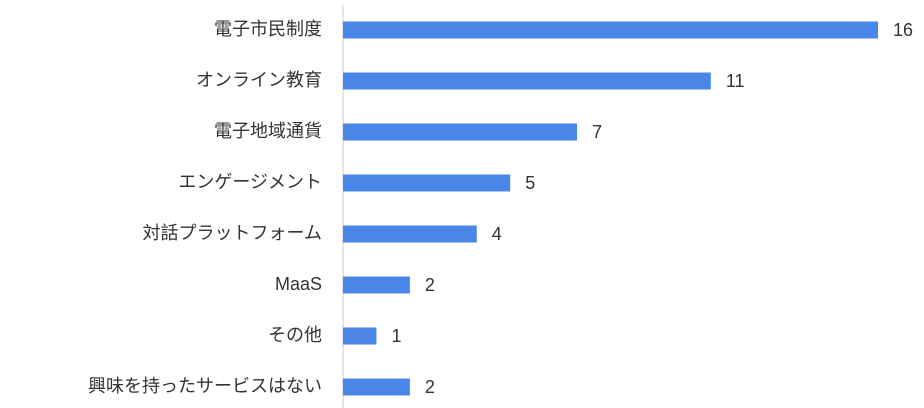  Describe the element at coordinates (295, 335) in the screenshot. I see `y-tick-label: その他` at that location.